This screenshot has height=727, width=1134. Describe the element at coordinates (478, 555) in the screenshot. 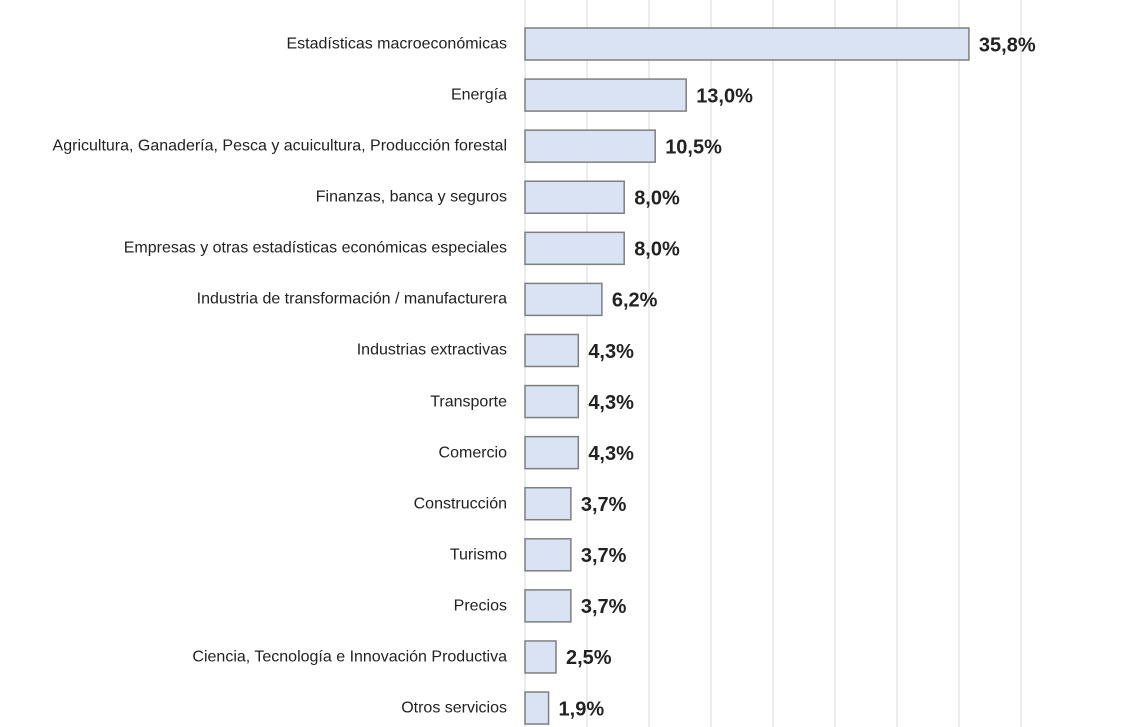

I see `category-label: Turismo` at that location.